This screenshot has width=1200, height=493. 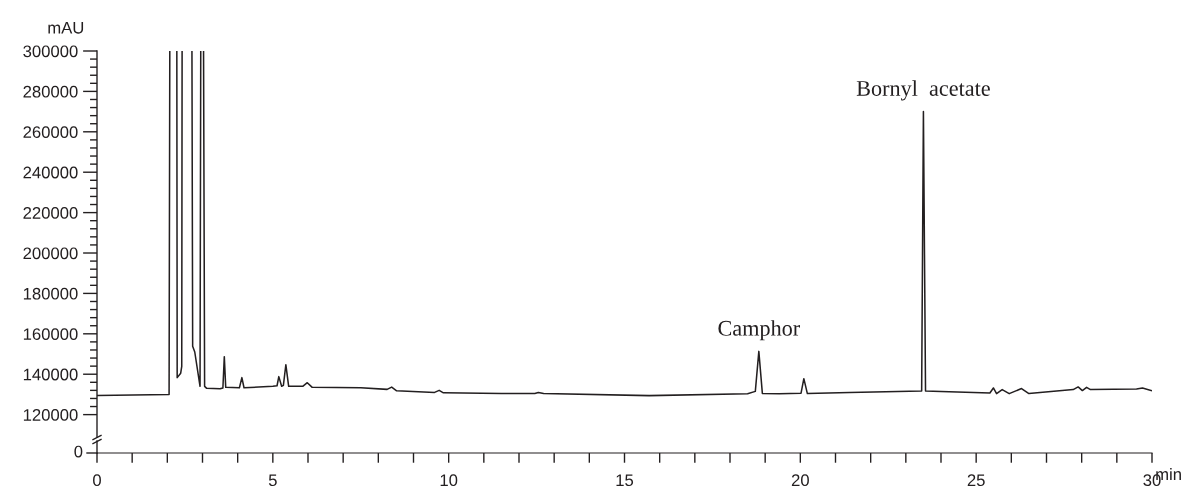 What do you see at coordinates (50, 172) in the screenshot?
I see `y-tick-label: 240000` at bounding box center [50, 172].